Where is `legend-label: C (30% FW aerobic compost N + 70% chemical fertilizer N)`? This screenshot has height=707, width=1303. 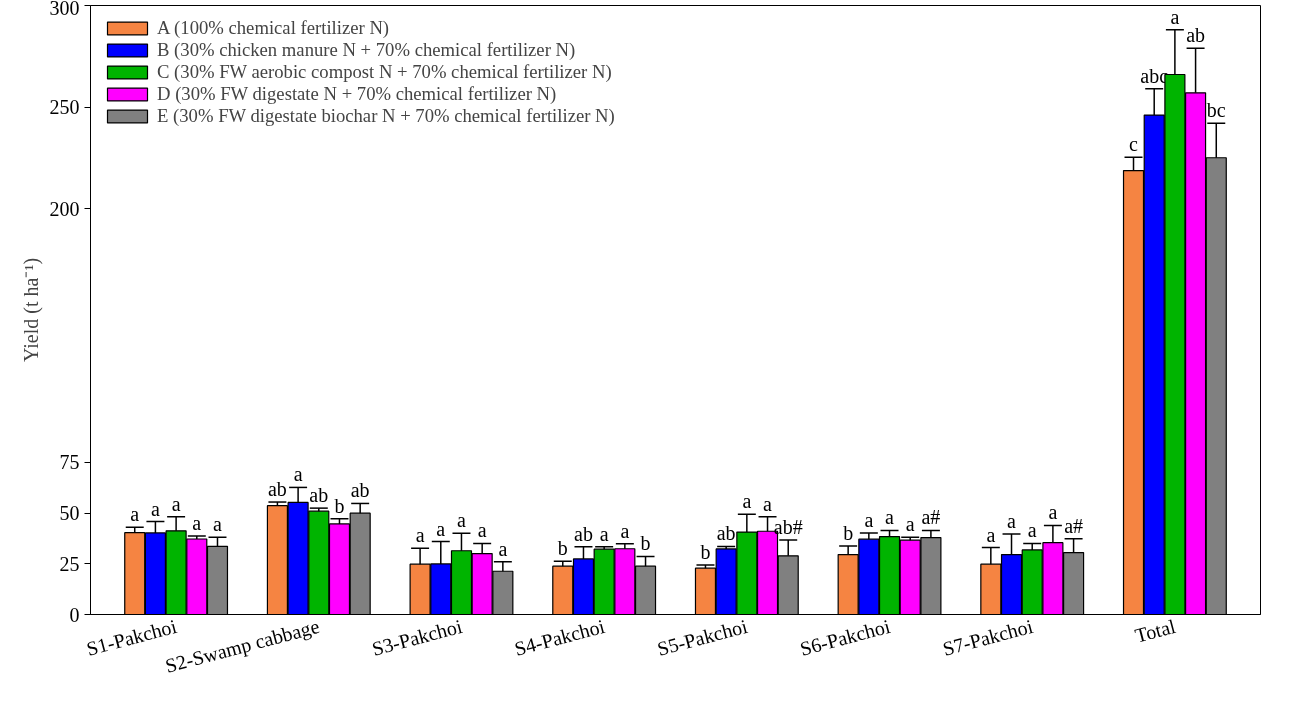 legend-label: C (30% FW aerobic compost N + 70% chemical fertilizer N) is located at coordinates (384, 72).